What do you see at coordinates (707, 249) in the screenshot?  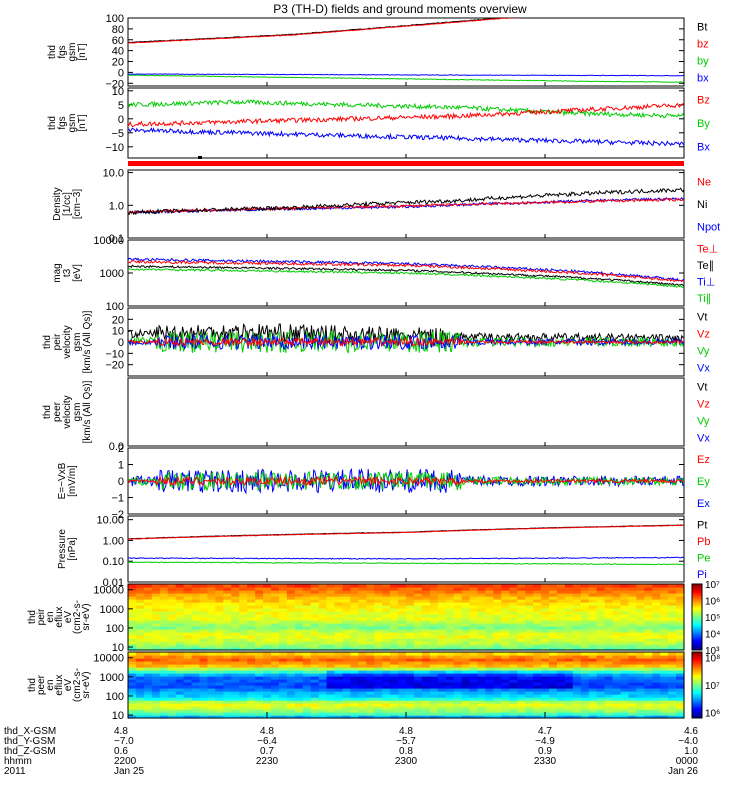 I see `legend-entry: Te⊥` at bounding box center [707, 249].